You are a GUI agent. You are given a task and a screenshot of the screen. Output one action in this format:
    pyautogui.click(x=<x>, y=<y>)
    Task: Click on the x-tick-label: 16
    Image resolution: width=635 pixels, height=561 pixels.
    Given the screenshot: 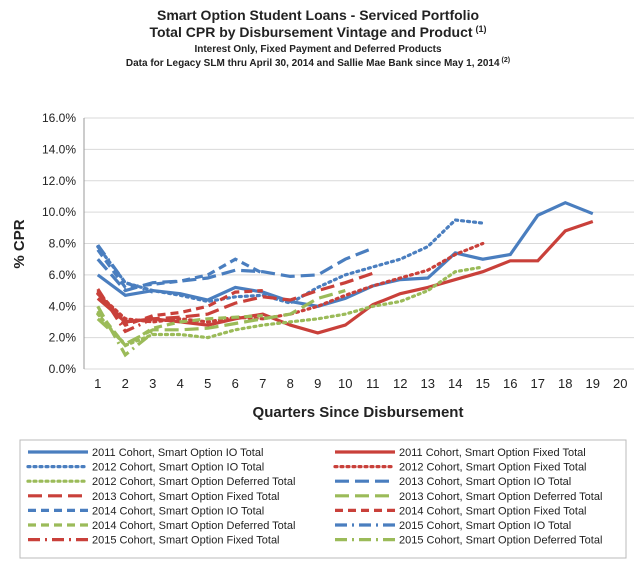 What is the action you would take?
    pyautogui.click(x=510, y=383)
    